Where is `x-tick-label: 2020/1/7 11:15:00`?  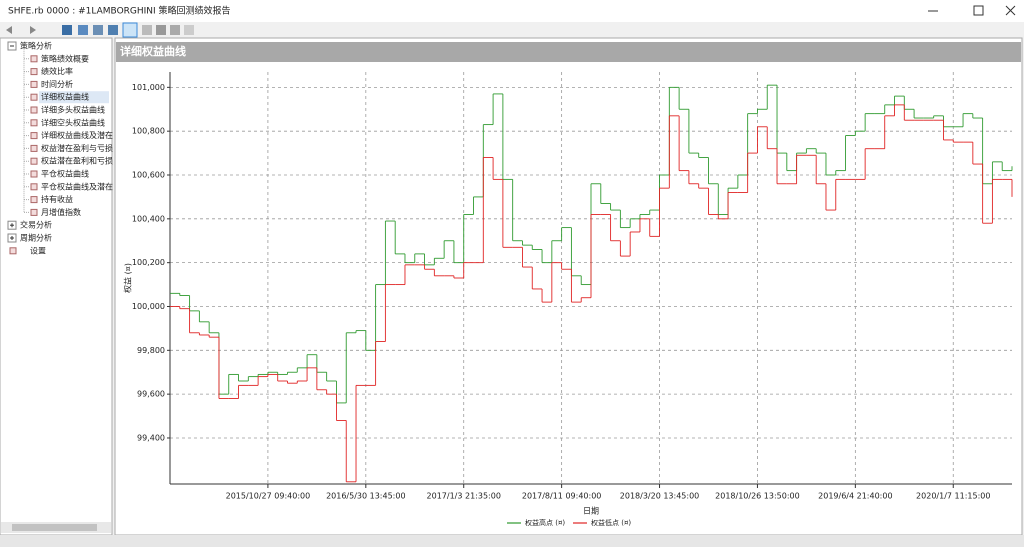
x-tick-label: 2020/1/7 11:15:00 is located at coordinates (953, 496).